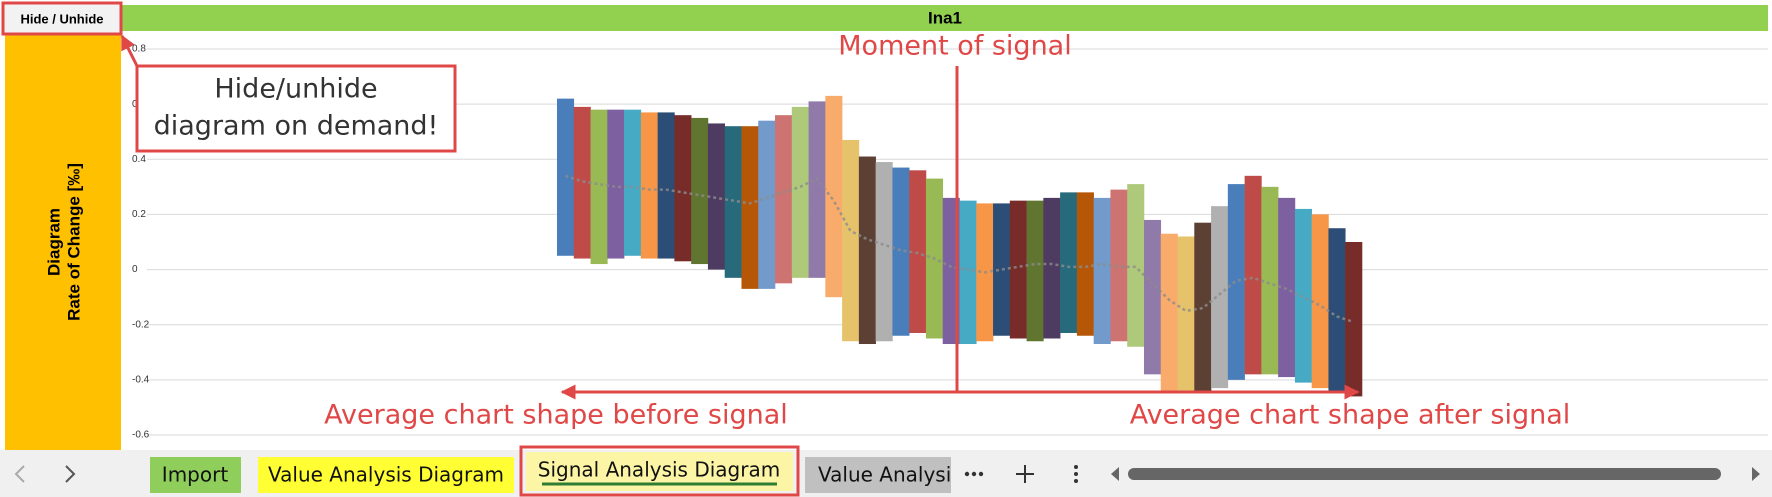 This screenshot has width=1772, height=497. What do you see at coordinates (296, 108) in the screenshot?
I see `note-box` at bounding box center [296, 108].